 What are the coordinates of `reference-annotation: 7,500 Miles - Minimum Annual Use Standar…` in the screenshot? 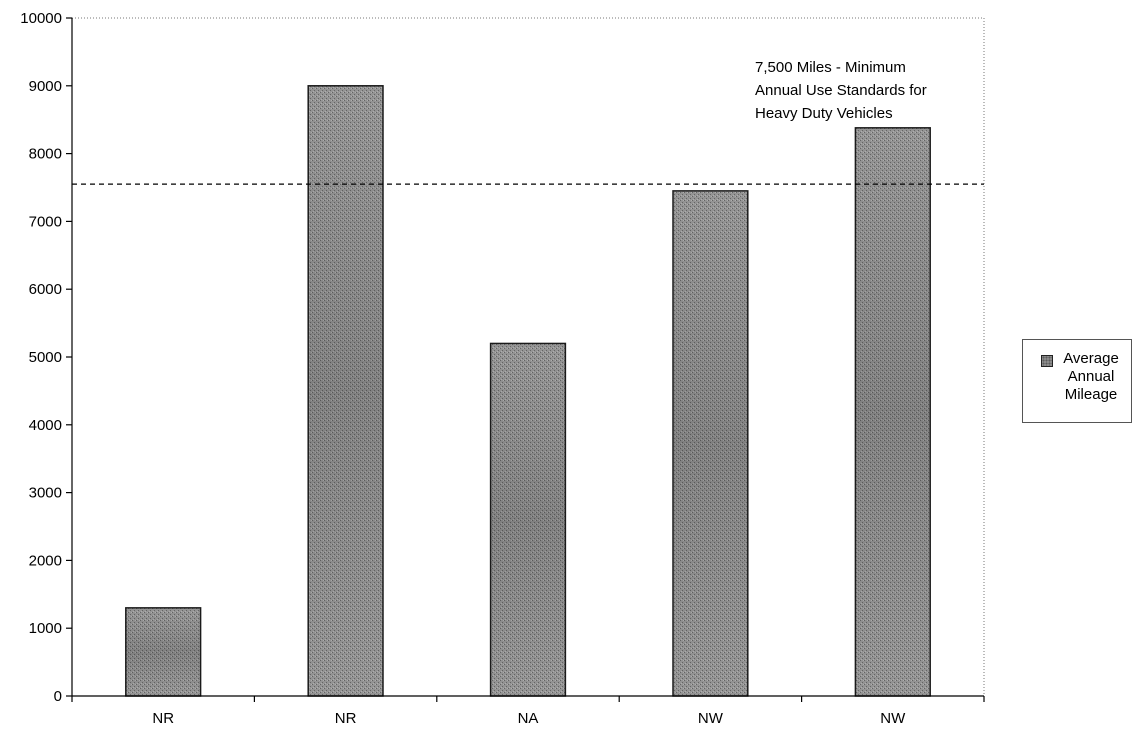 It's located at (841, 90).